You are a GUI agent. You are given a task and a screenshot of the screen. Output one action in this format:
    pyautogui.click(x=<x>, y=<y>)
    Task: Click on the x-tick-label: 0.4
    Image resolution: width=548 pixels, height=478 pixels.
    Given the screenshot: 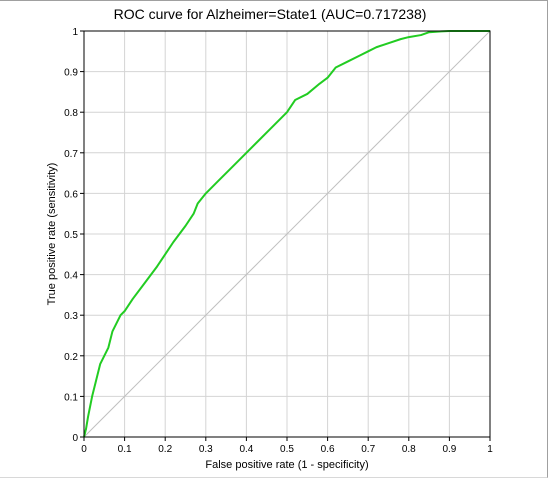 What is the action you would take?
    pyautogui.click(x=246, y=449)
    